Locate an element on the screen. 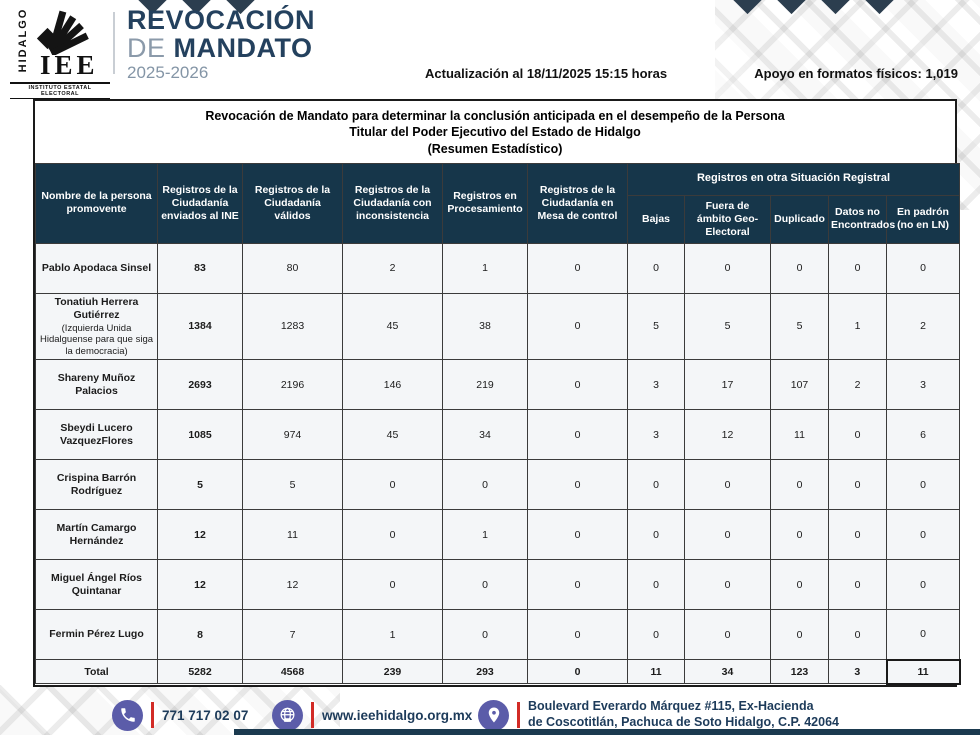 This screenshot has width=980, height=735. logo-institute-text: INSTITUTO ESTATAL ELECTORAL is located at coordinates (60, 90).